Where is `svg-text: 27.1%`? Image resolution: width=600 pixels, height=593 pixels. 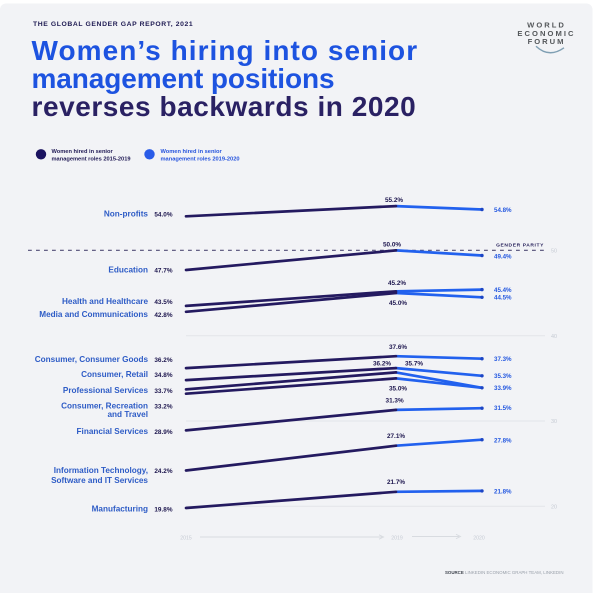
svg-text: 27.1% is located at coordinates (396, 436).